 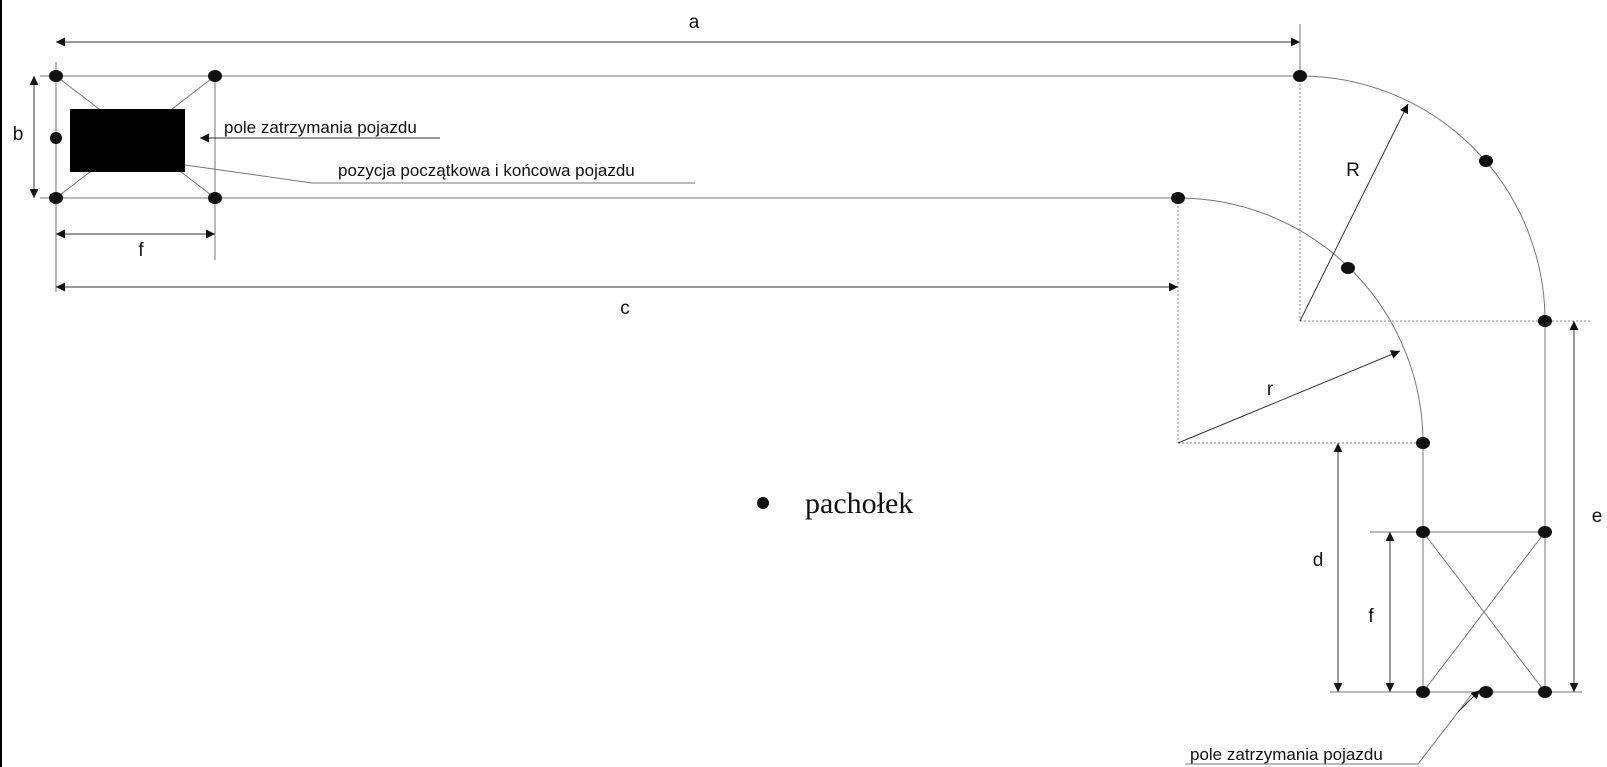 I want to click on label-b: b, so click(x=18, y=134).